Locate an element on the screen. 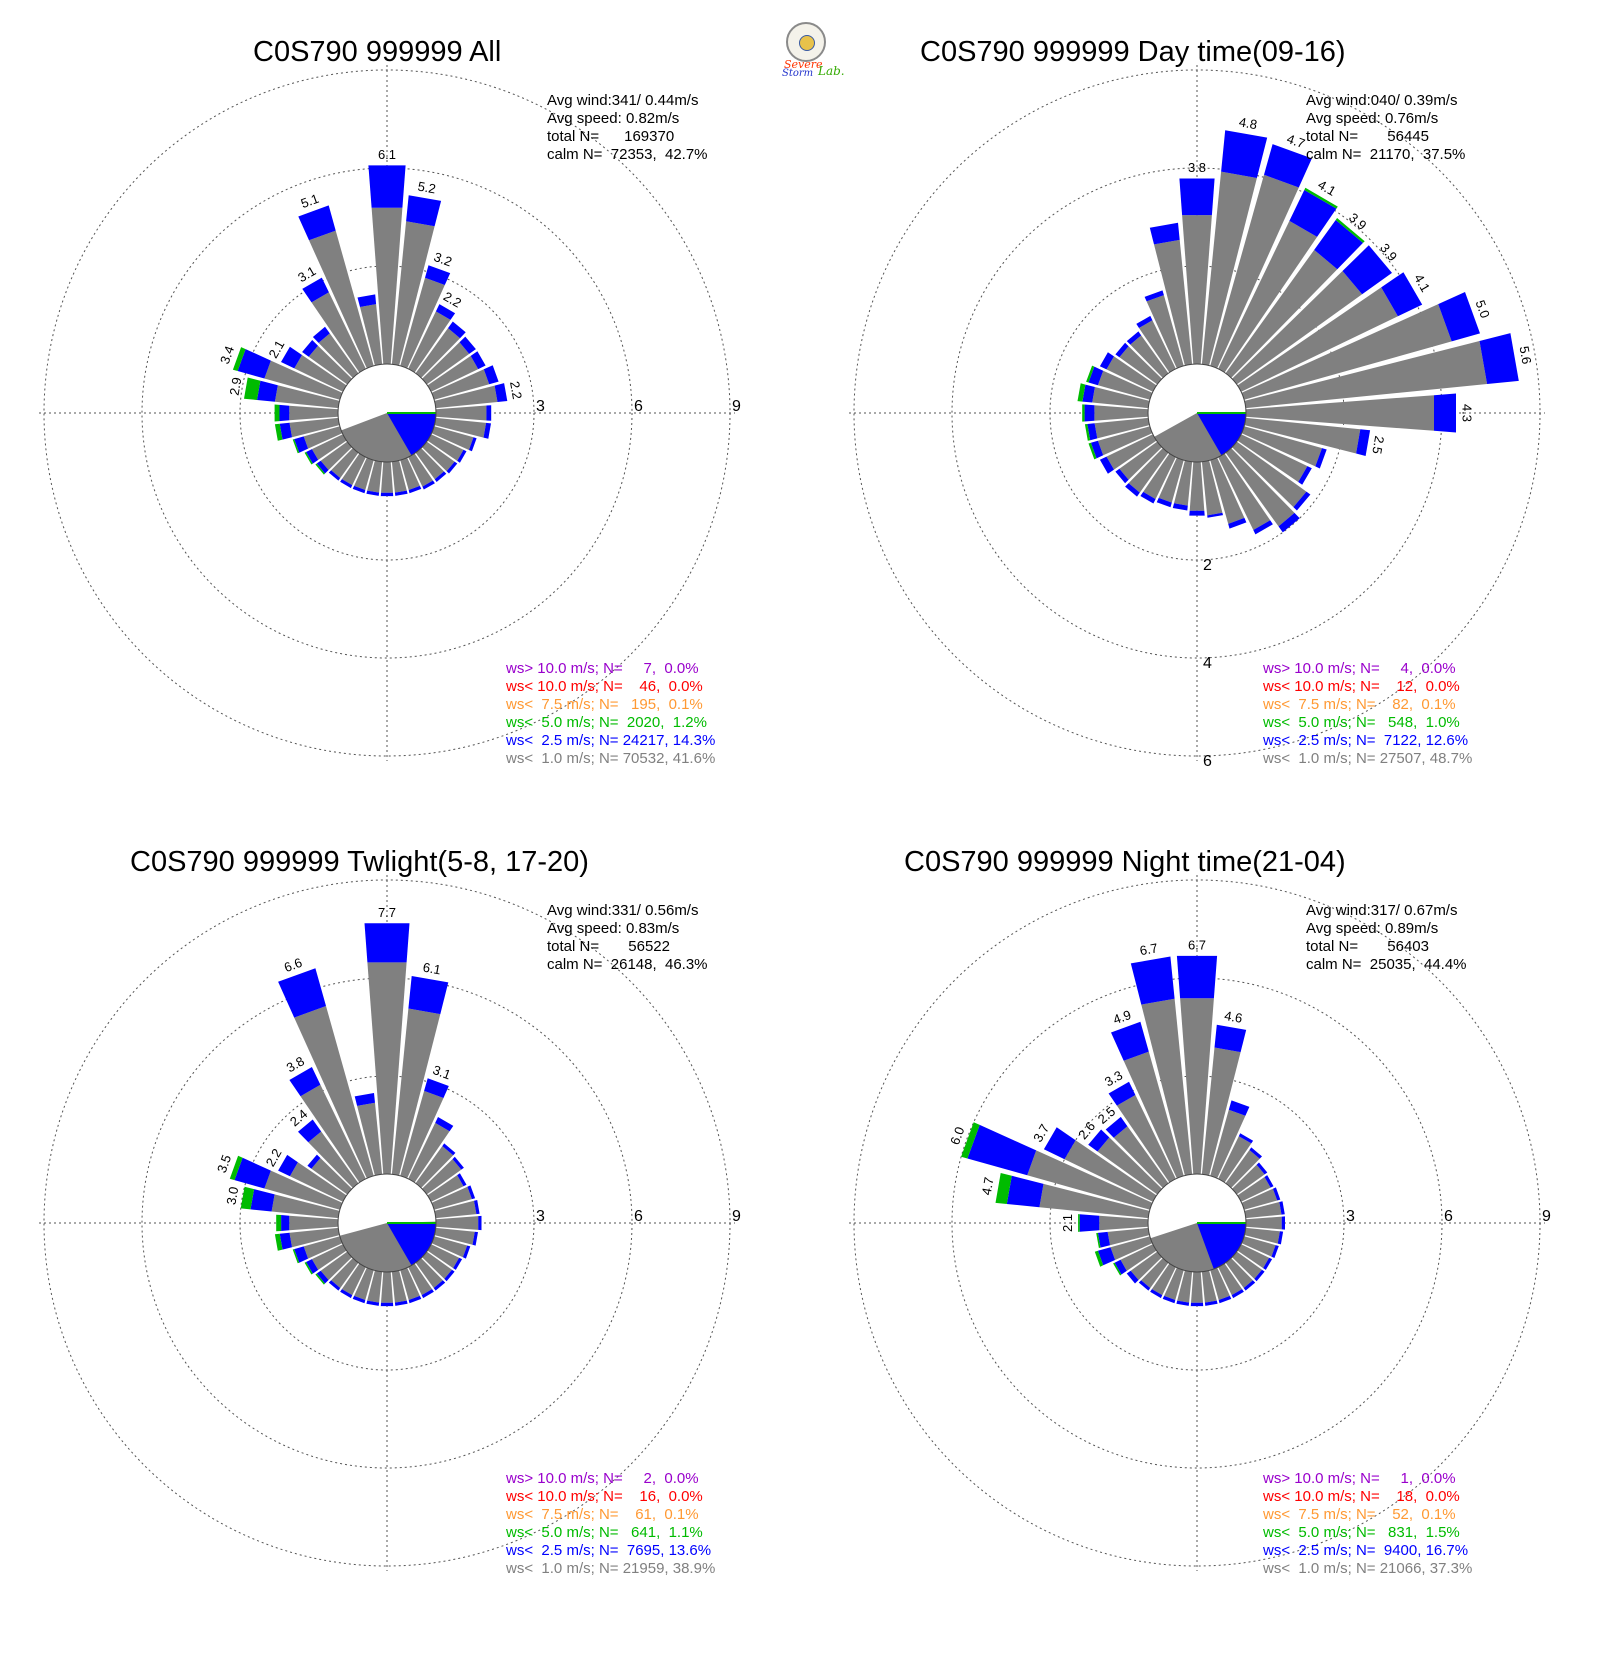 This screenshot has height=1660, width=1620. legend-ws-lt-1: ws< 1.0 m/s; N= 70532, 41.6% is located at coordinates (611, 758).